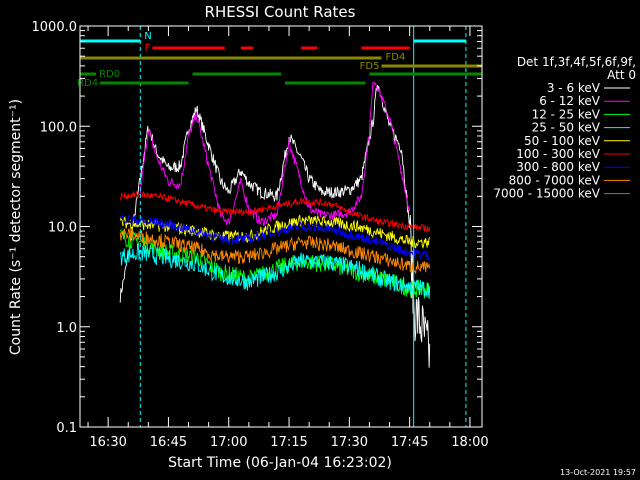 Image resolution: width=640 pixels, height=480 pixels. Describe the element at coordinates (370, 66) in the screenshot. I see `flag-label-fd5: FD5` at that location.